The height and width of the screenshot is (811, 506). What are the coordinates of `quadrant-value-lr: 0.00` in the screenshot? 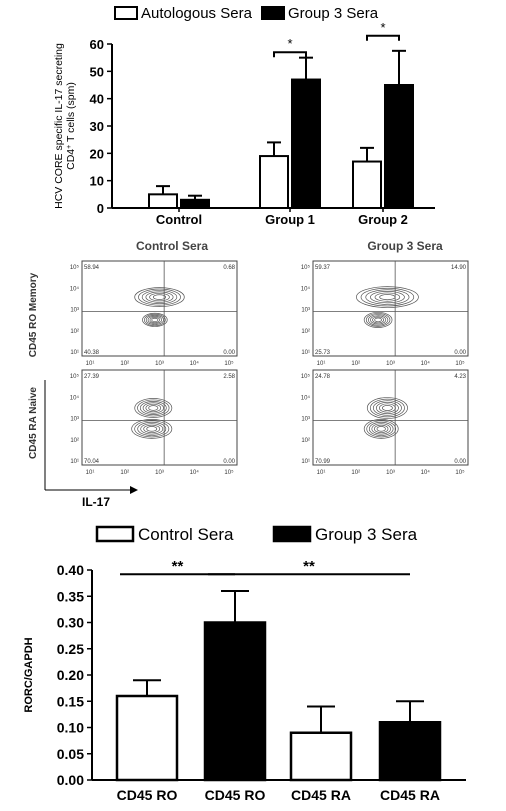 It's located at (229, 462).